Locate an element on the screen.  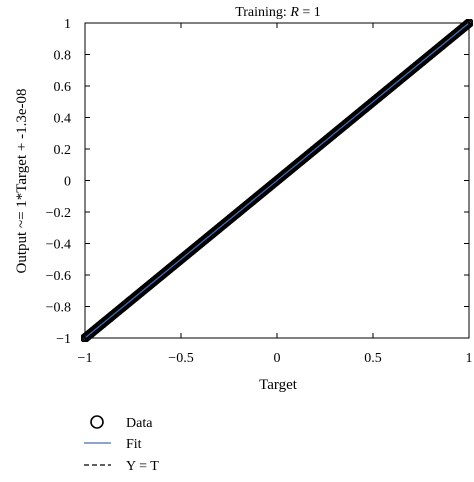
chart-title: Training: R = 1 is located at coordinates (278, 12).